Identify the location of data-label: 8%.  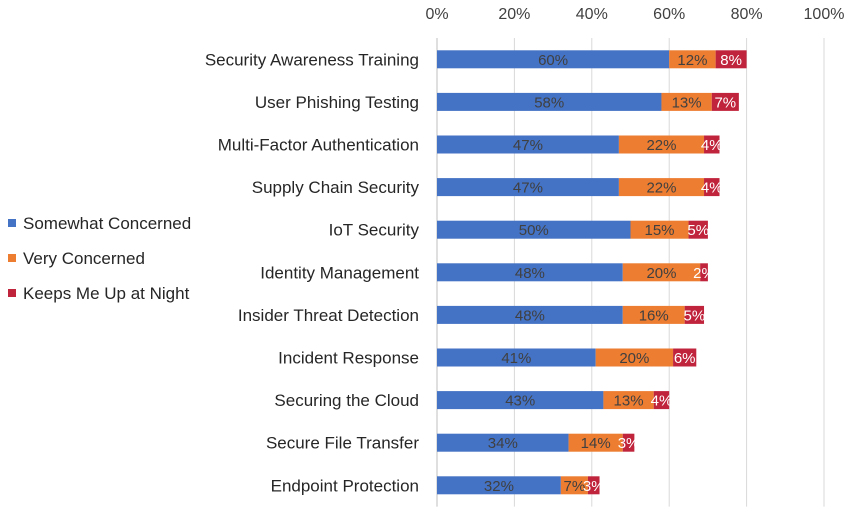
(731, 60).